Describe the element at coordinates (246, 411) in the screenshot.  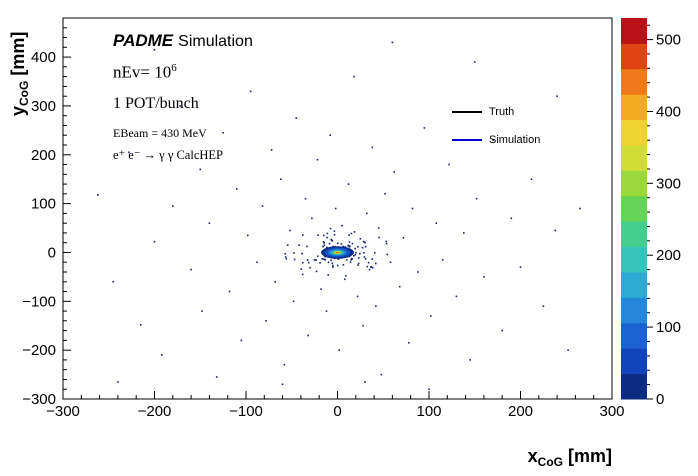
I see `x-tick-label: −100` at that location.